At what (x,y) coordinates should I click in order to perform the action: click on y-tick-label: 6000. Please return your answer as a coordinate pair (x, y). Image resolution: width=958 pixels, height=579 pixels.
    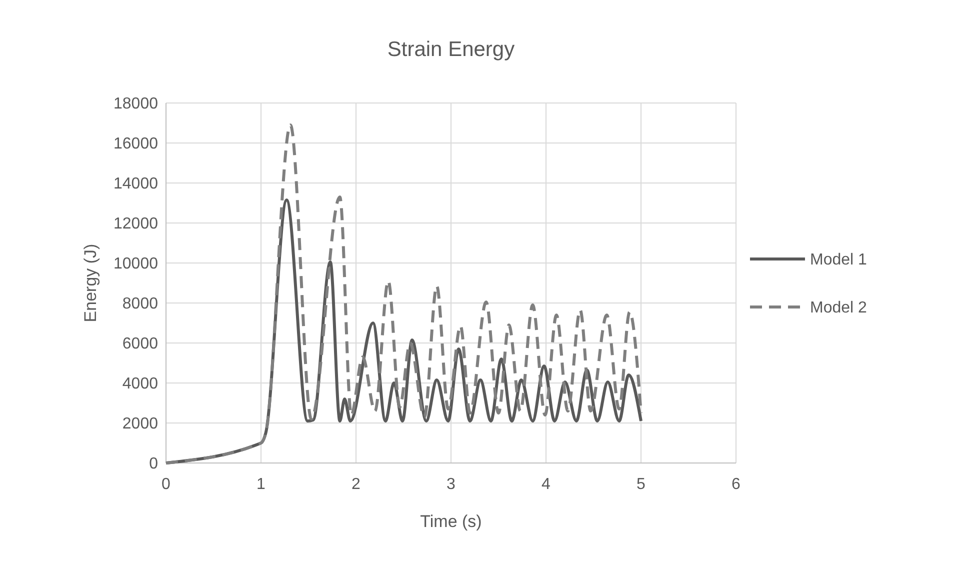
    Looking at the image, I should click on (140, 344).